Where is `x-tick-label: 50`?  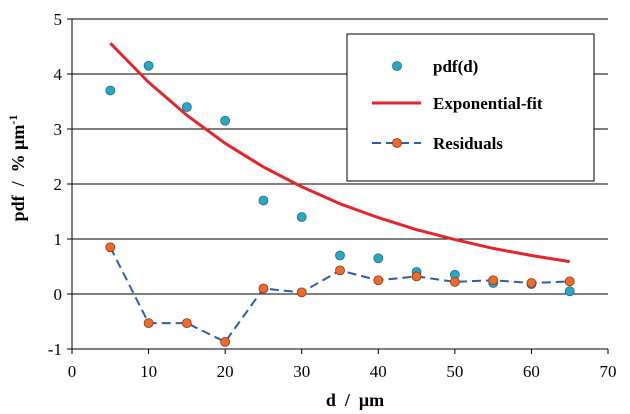
x-tick-label: 50 is located at coordinates (454, 371).